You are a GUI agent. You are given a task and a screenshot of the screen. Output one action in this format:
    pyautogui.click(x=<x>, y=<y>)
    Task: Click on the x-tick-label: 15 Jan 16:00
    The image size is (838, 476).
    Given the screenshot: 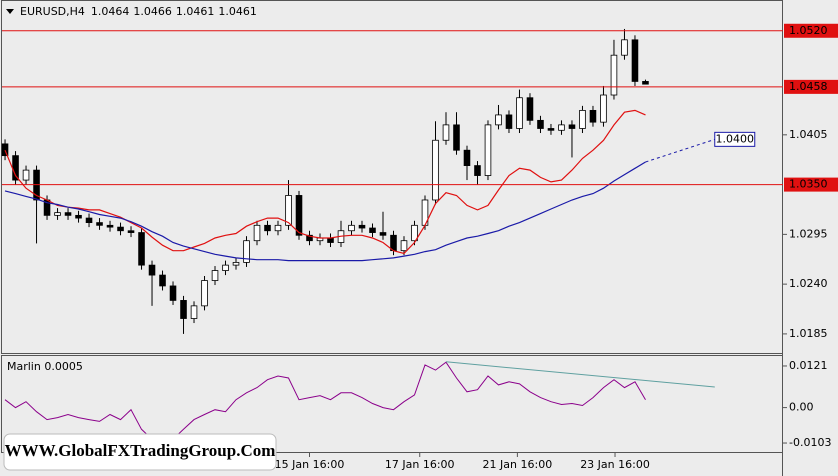 What is the action you would take?
    pyautogui.click(x=310, y=464)
    